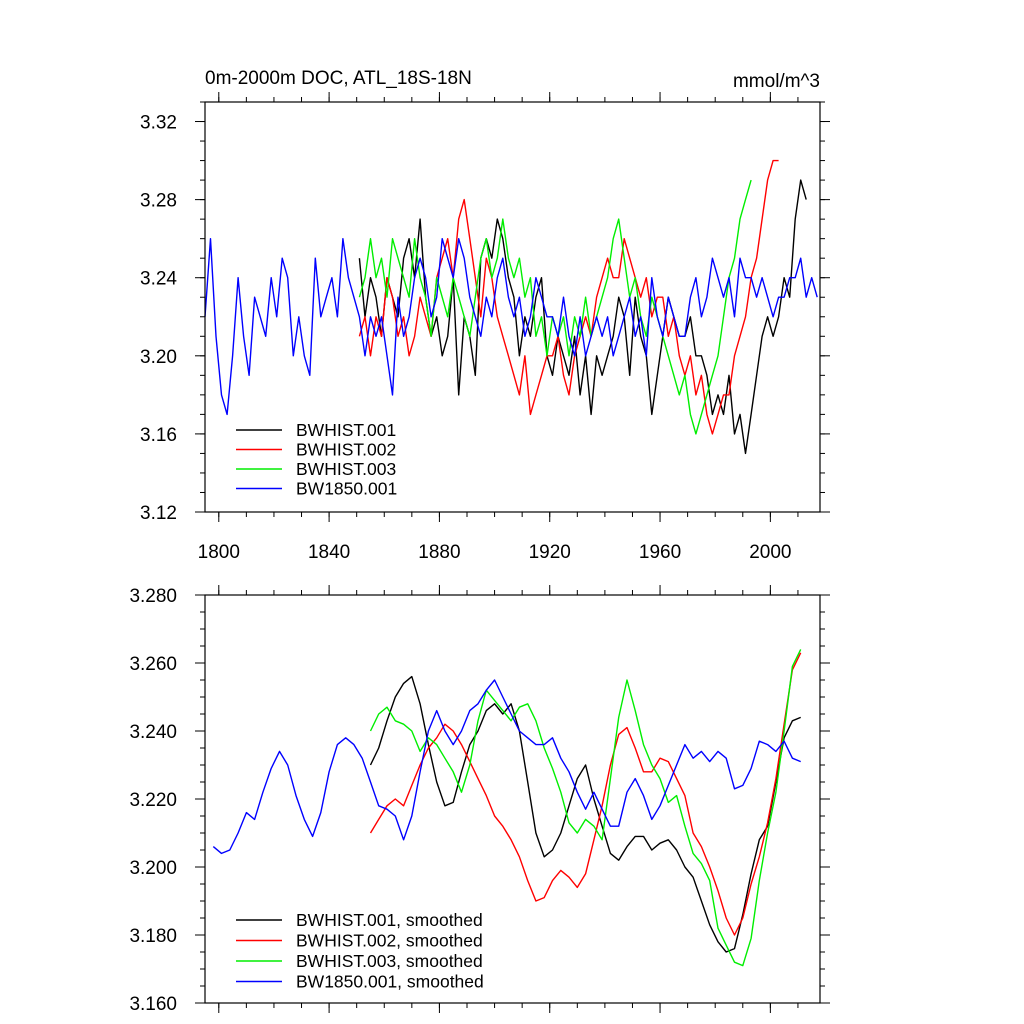 Image resolution: width=1024 pixels, height=1024 pixels. Describe the element at coordinates (153, 732) in the screenshot. I see `y-tick-label: 3.240` at that location.